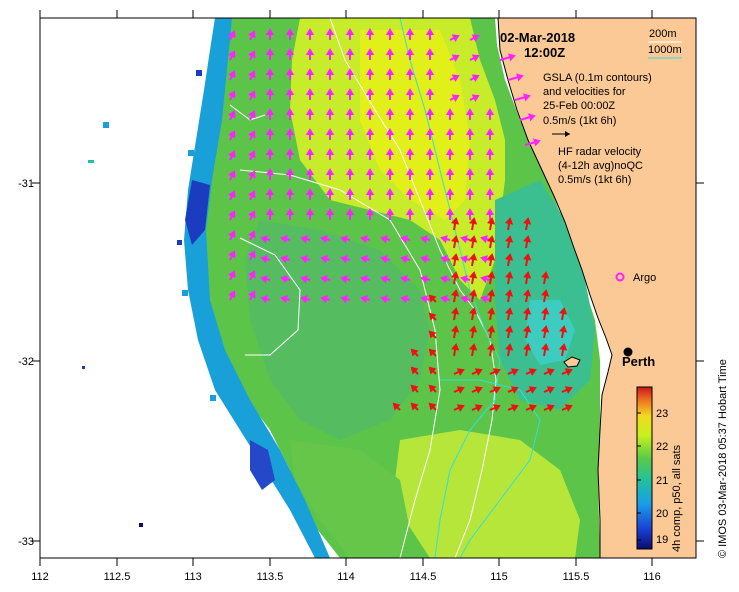 This screenshot has width=739, height=592. What do you see at coordinates (600, 166) in the screenshot?
I see `hf-note-line: (4-12h avg)noQC` at bounding box center [600, 166].